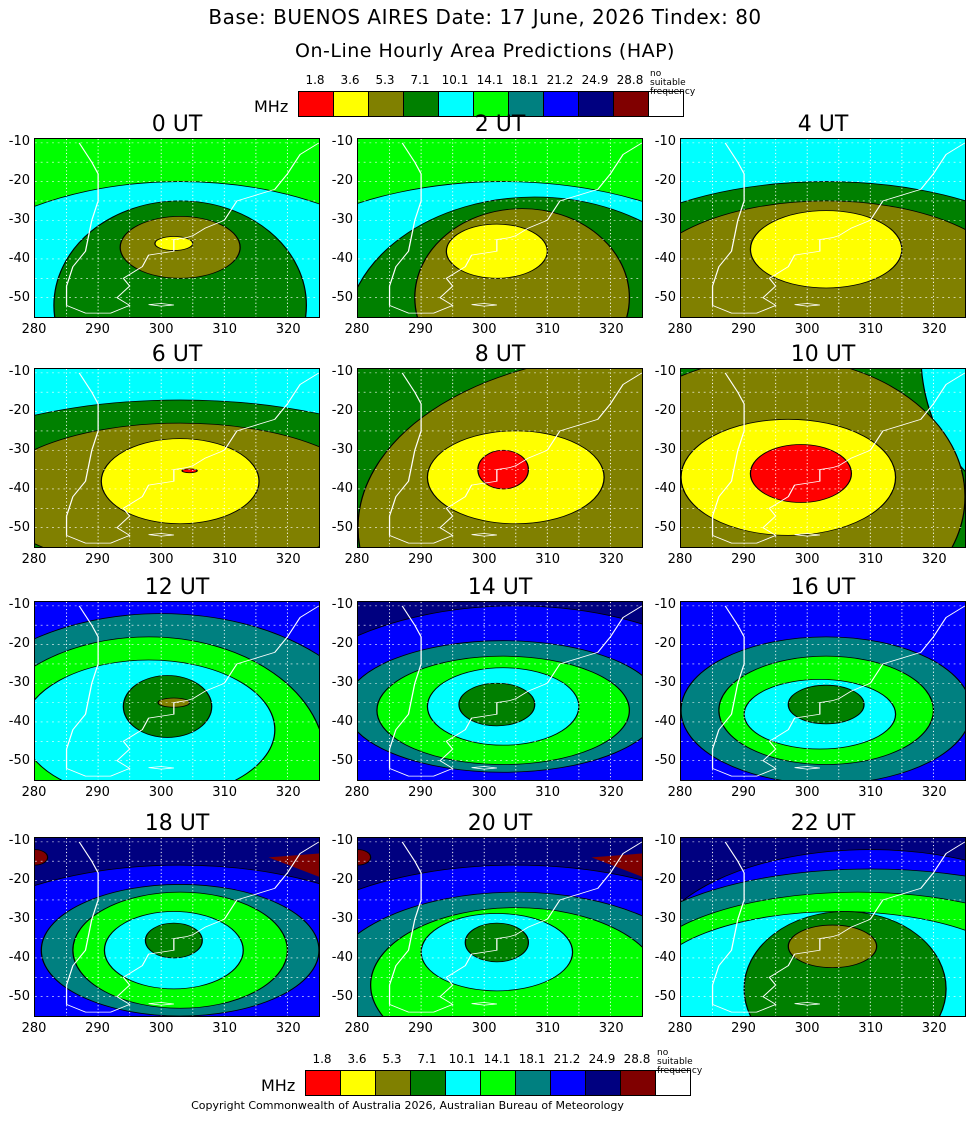 The image size is (970, 1121). What do you see at coordinates (357, 1059) in the screenshot?
I see `legend-level-label: 3.6` at bounding box center [357, 1059].